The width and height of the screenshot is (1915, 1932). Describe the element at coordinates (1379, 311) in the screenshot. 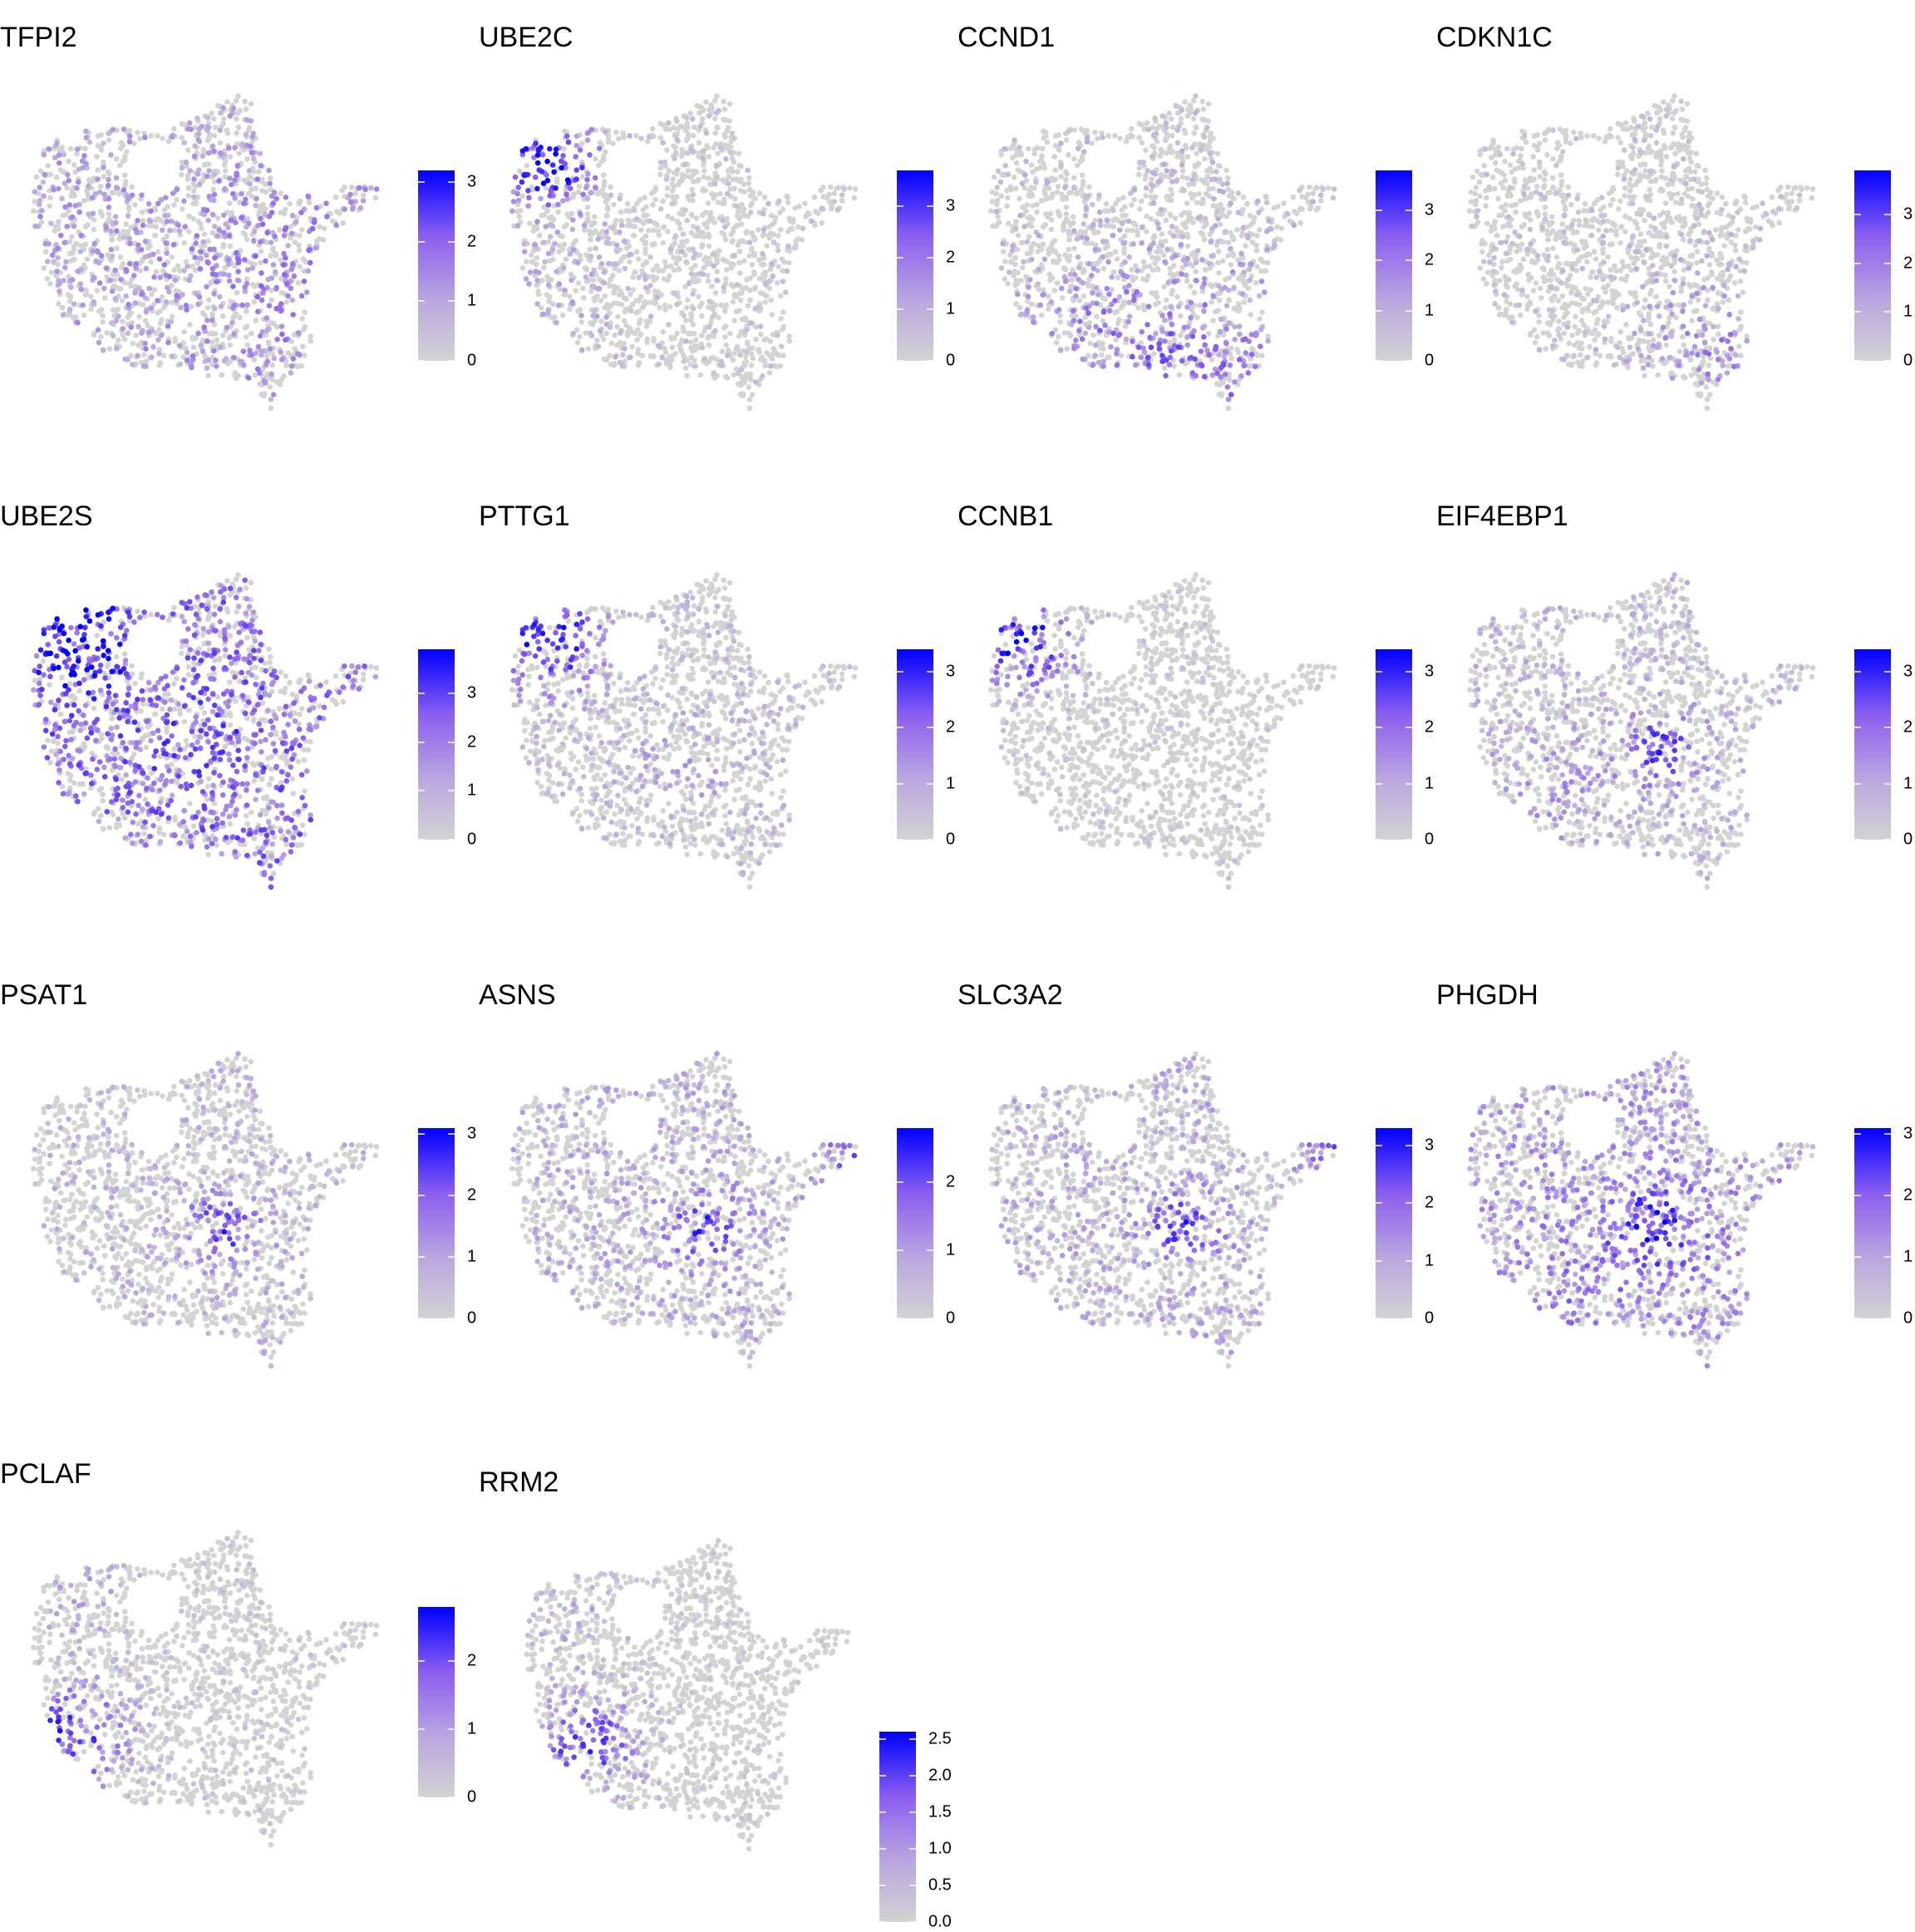

I see `legend-tick` at that location.